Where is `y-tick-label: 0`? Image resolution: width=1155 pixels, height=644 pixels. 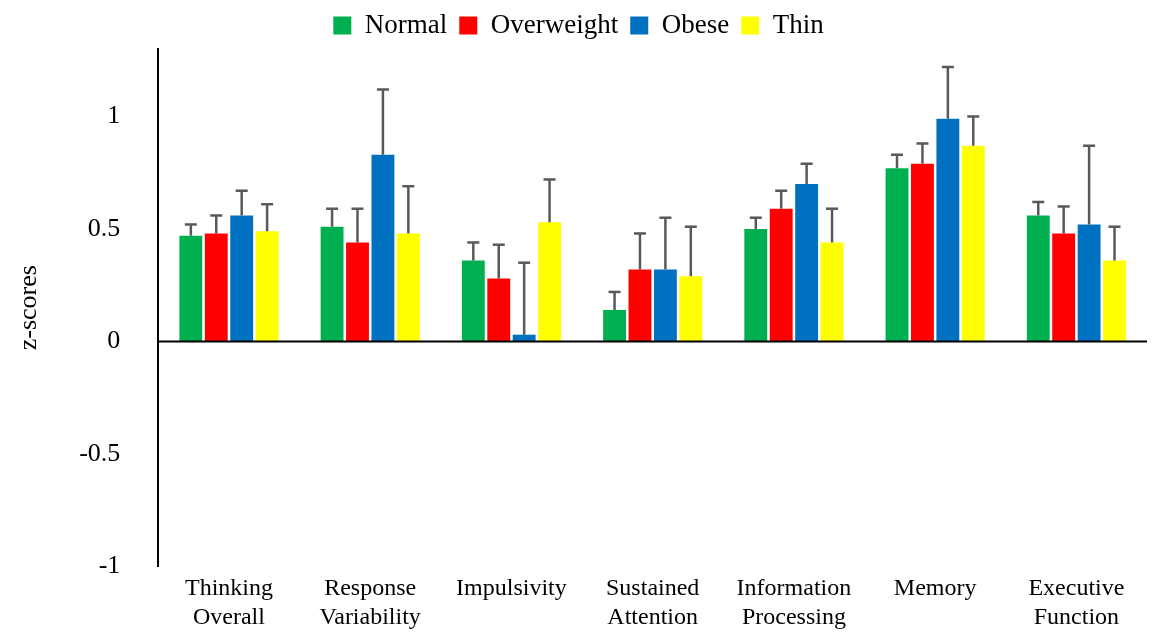
y-tick-label: 0 is located at coordinates (114, 340).